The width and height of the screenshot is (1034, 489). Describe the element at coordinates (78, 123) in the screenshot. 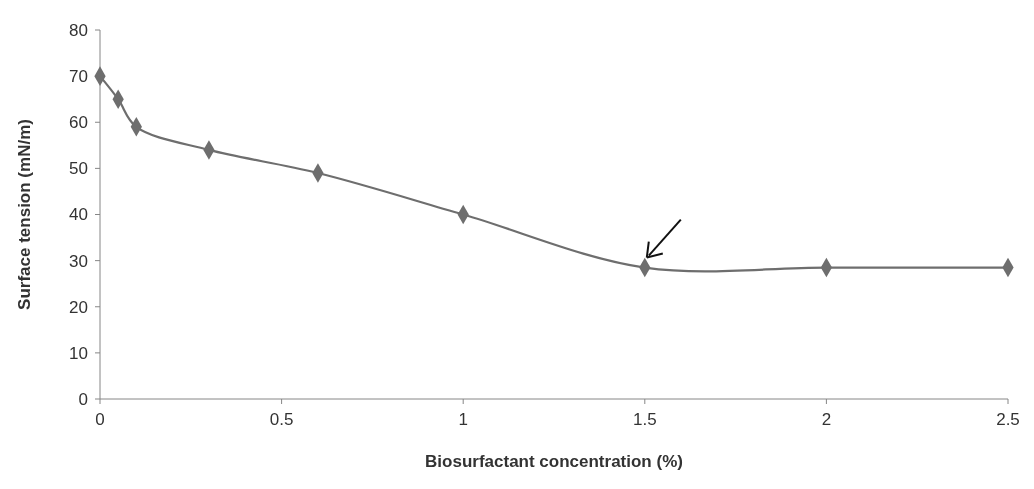

I see `y-tick-label: 60` at that location.